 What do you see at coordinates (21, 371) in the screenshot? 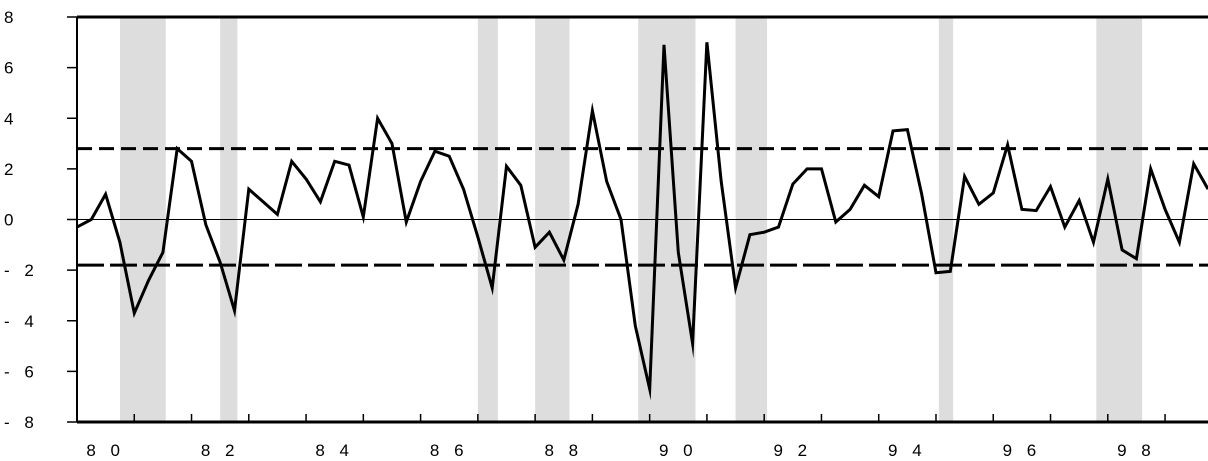
I see `y-tick-label: - 6` at bounding box center [21, 371].